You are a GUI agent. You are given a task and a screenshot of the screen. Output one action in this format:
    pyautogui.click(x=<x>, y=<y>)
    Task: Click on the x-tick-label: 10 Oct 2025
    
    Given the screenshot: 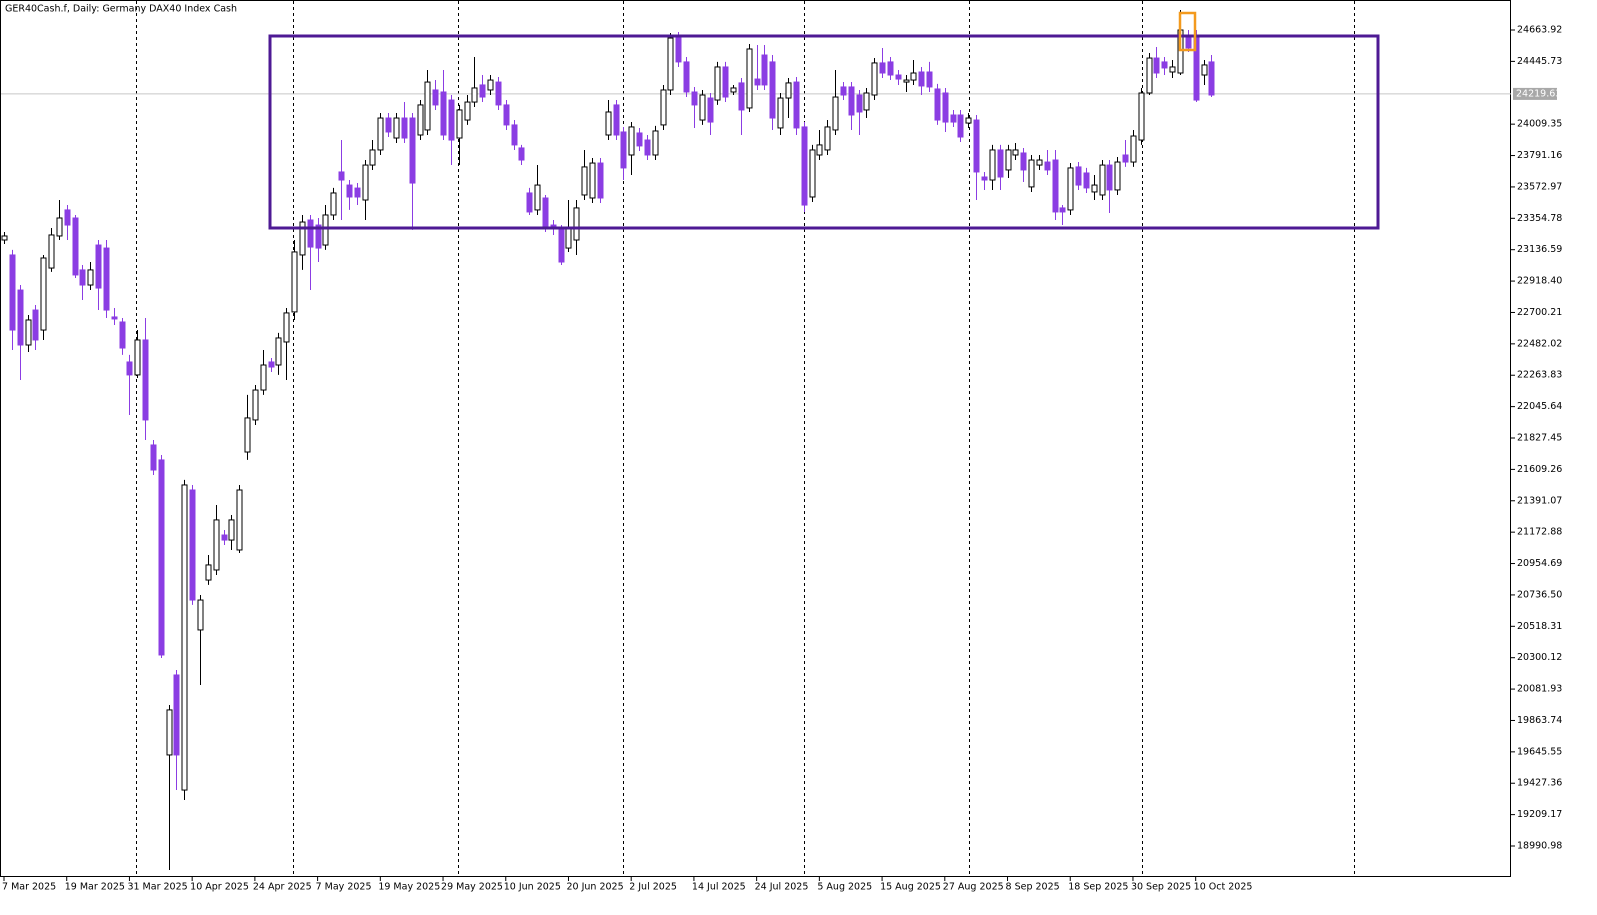 What is the action you would take?
    pyautogui.click(x=1223, y=887)
    